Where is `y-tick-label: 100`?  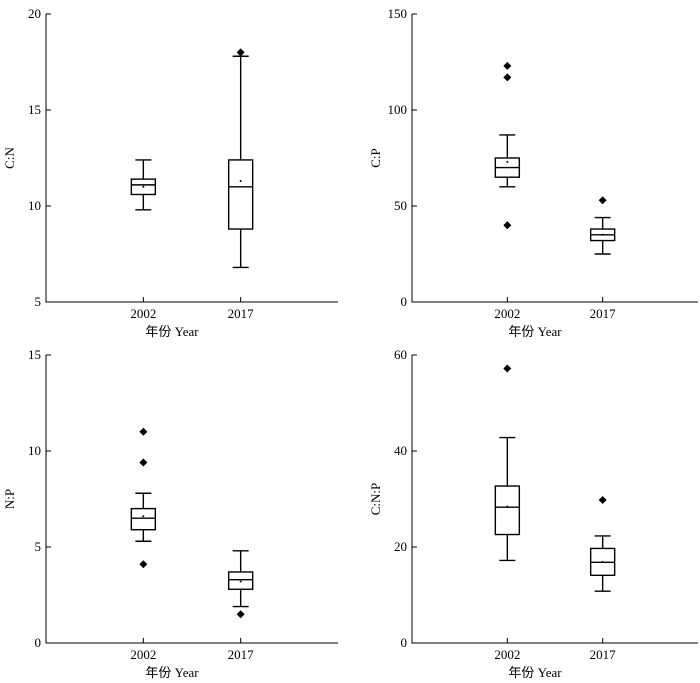 y-tick-label: 100 is located at coordinates (398, 109).